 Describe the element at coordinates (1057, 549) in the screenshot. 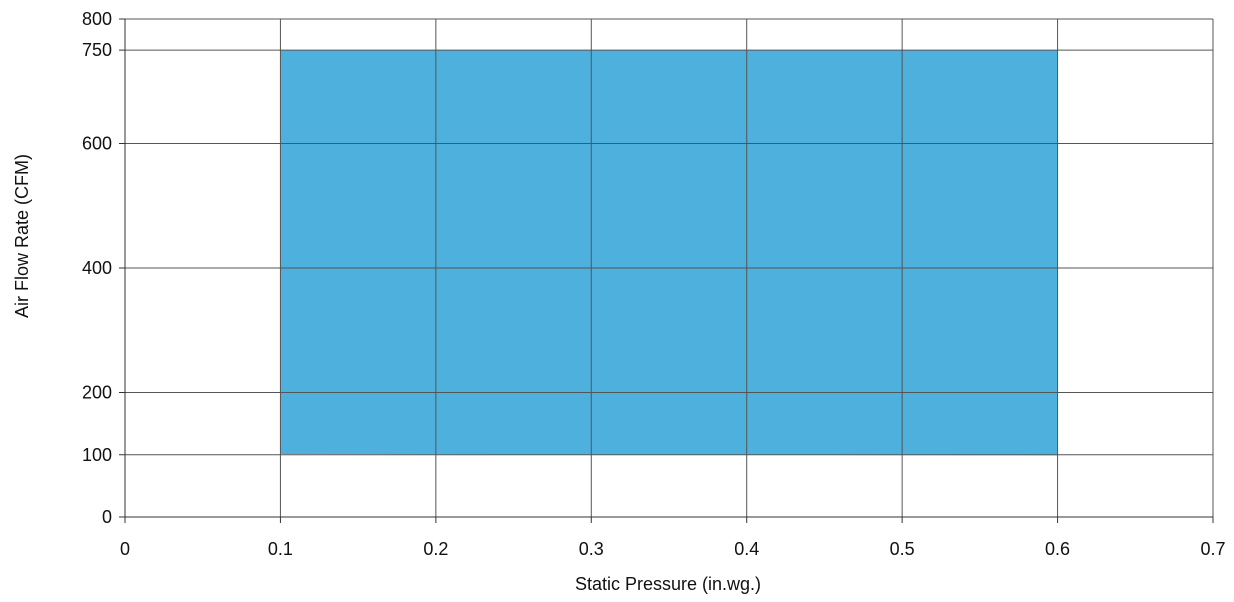

I see `x-tick-label-0.6: 0.6` at that location.